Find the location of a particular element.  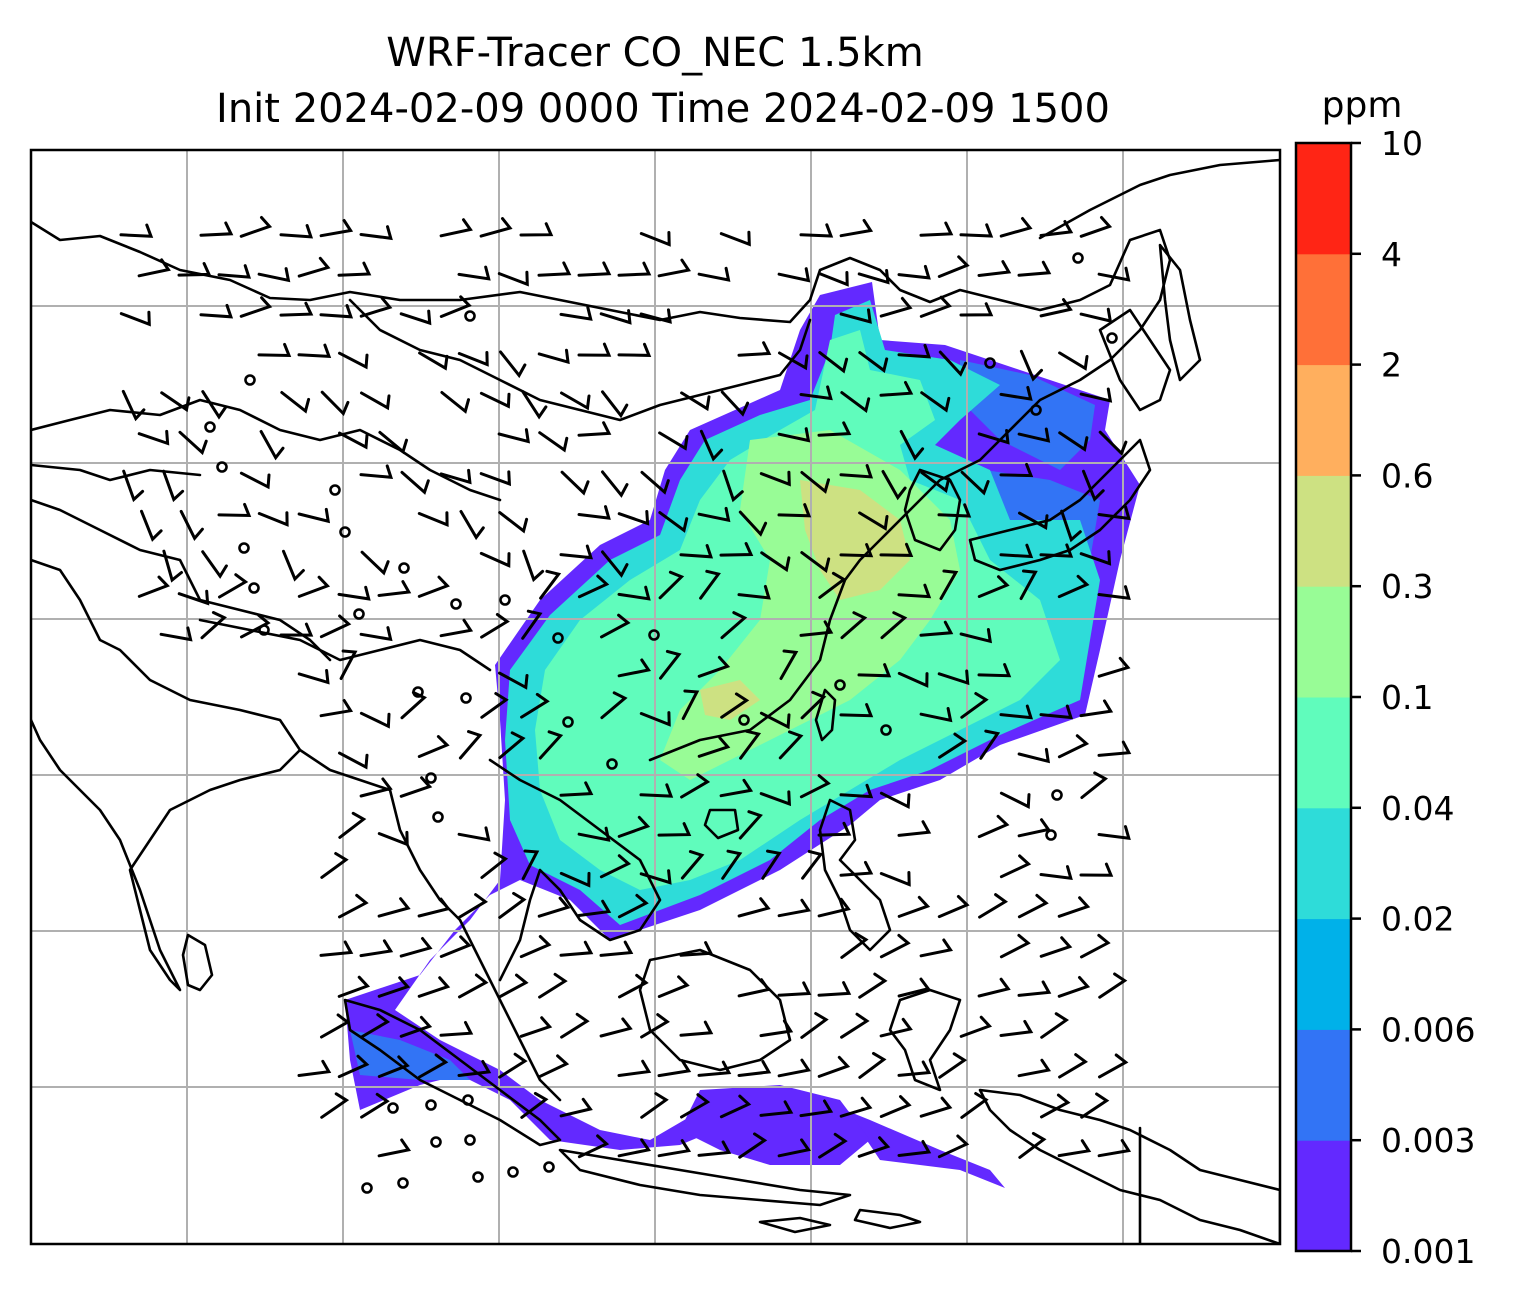

colorbar-unit-label: ppm is located at coordinates (1362, 105).